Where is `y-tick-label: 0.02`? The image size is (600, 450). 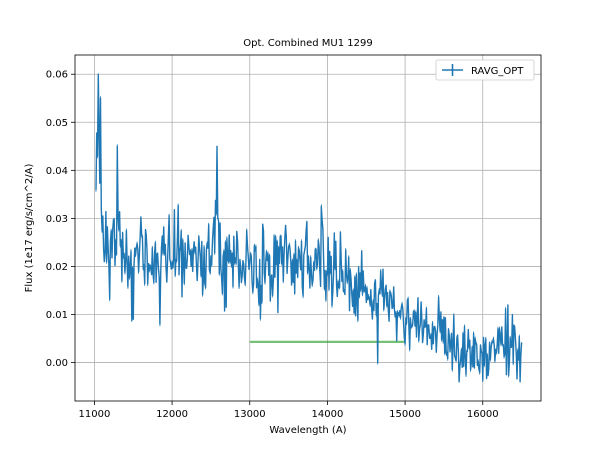 y-tick-label: 0.02 is located at coordinates (57, 267).